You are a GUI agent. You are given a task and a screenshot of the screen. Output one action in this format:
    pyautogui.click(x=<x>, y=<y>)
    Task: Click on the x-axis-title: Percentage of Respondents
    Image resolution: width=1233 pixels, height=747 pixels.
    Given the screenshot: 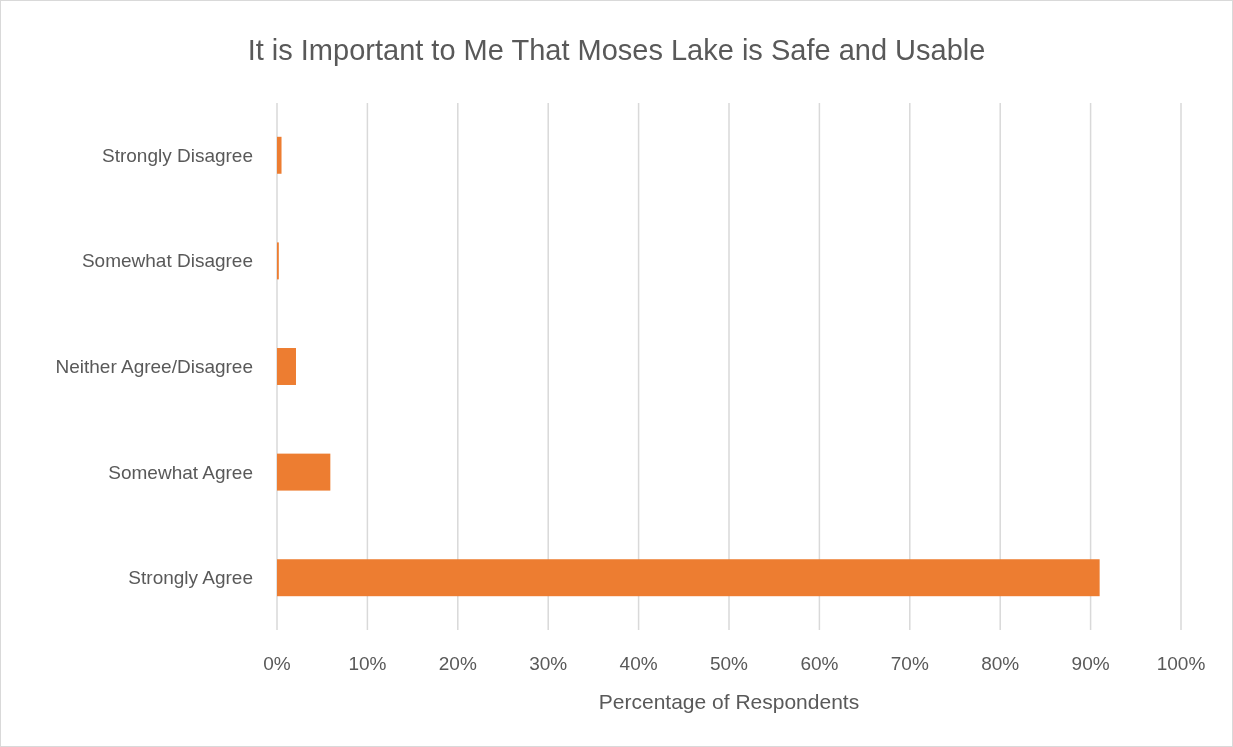 What is the action you would take?
    pyautogui.click(x=729, y=701)
    